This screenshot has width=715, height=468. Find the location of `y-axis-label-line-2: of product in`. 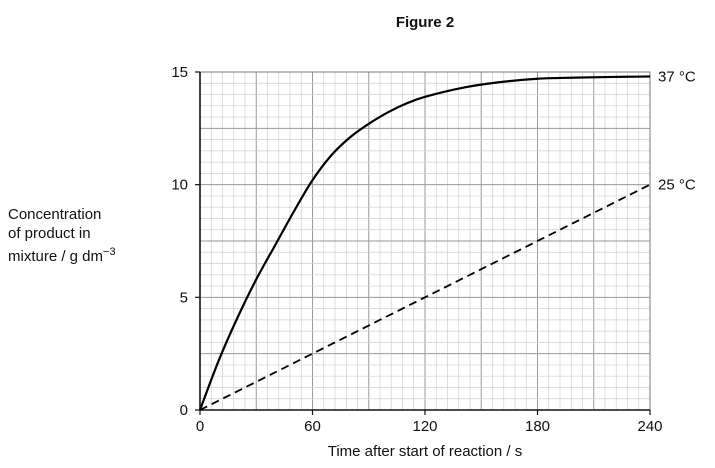

y-axis-label-line-2: of product in is located at coordinates (49, 233).